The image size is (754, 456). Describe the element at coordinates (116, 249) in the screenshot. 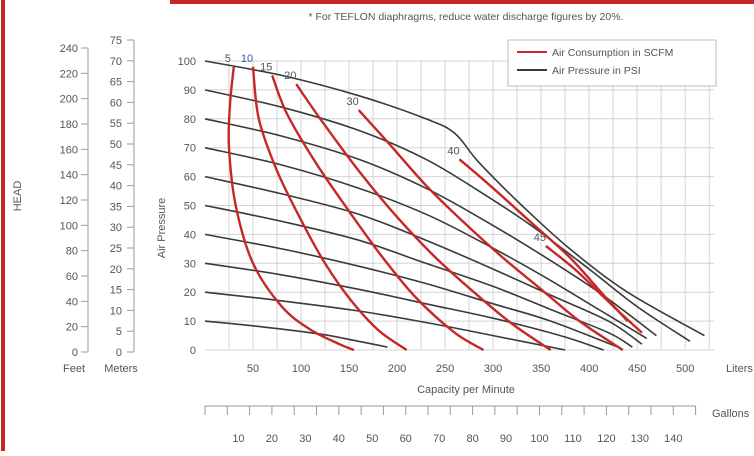

I see `meters-tick-label: 25` at that location.